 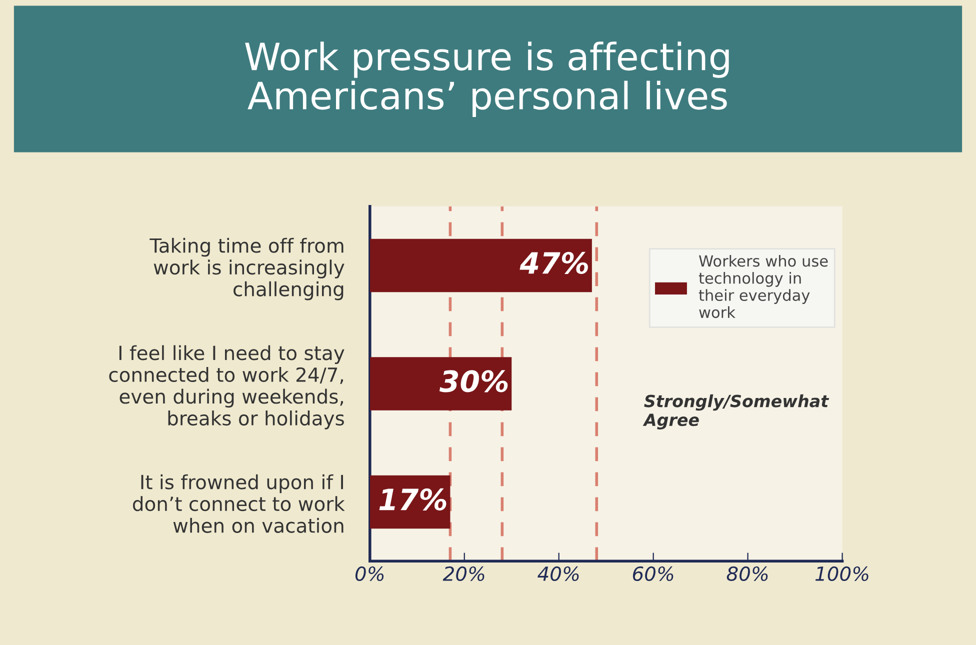 I want to click on y-tick-label: It is frowned upon if I don’t connect to work when on vacation, so click(x=238, y=503).